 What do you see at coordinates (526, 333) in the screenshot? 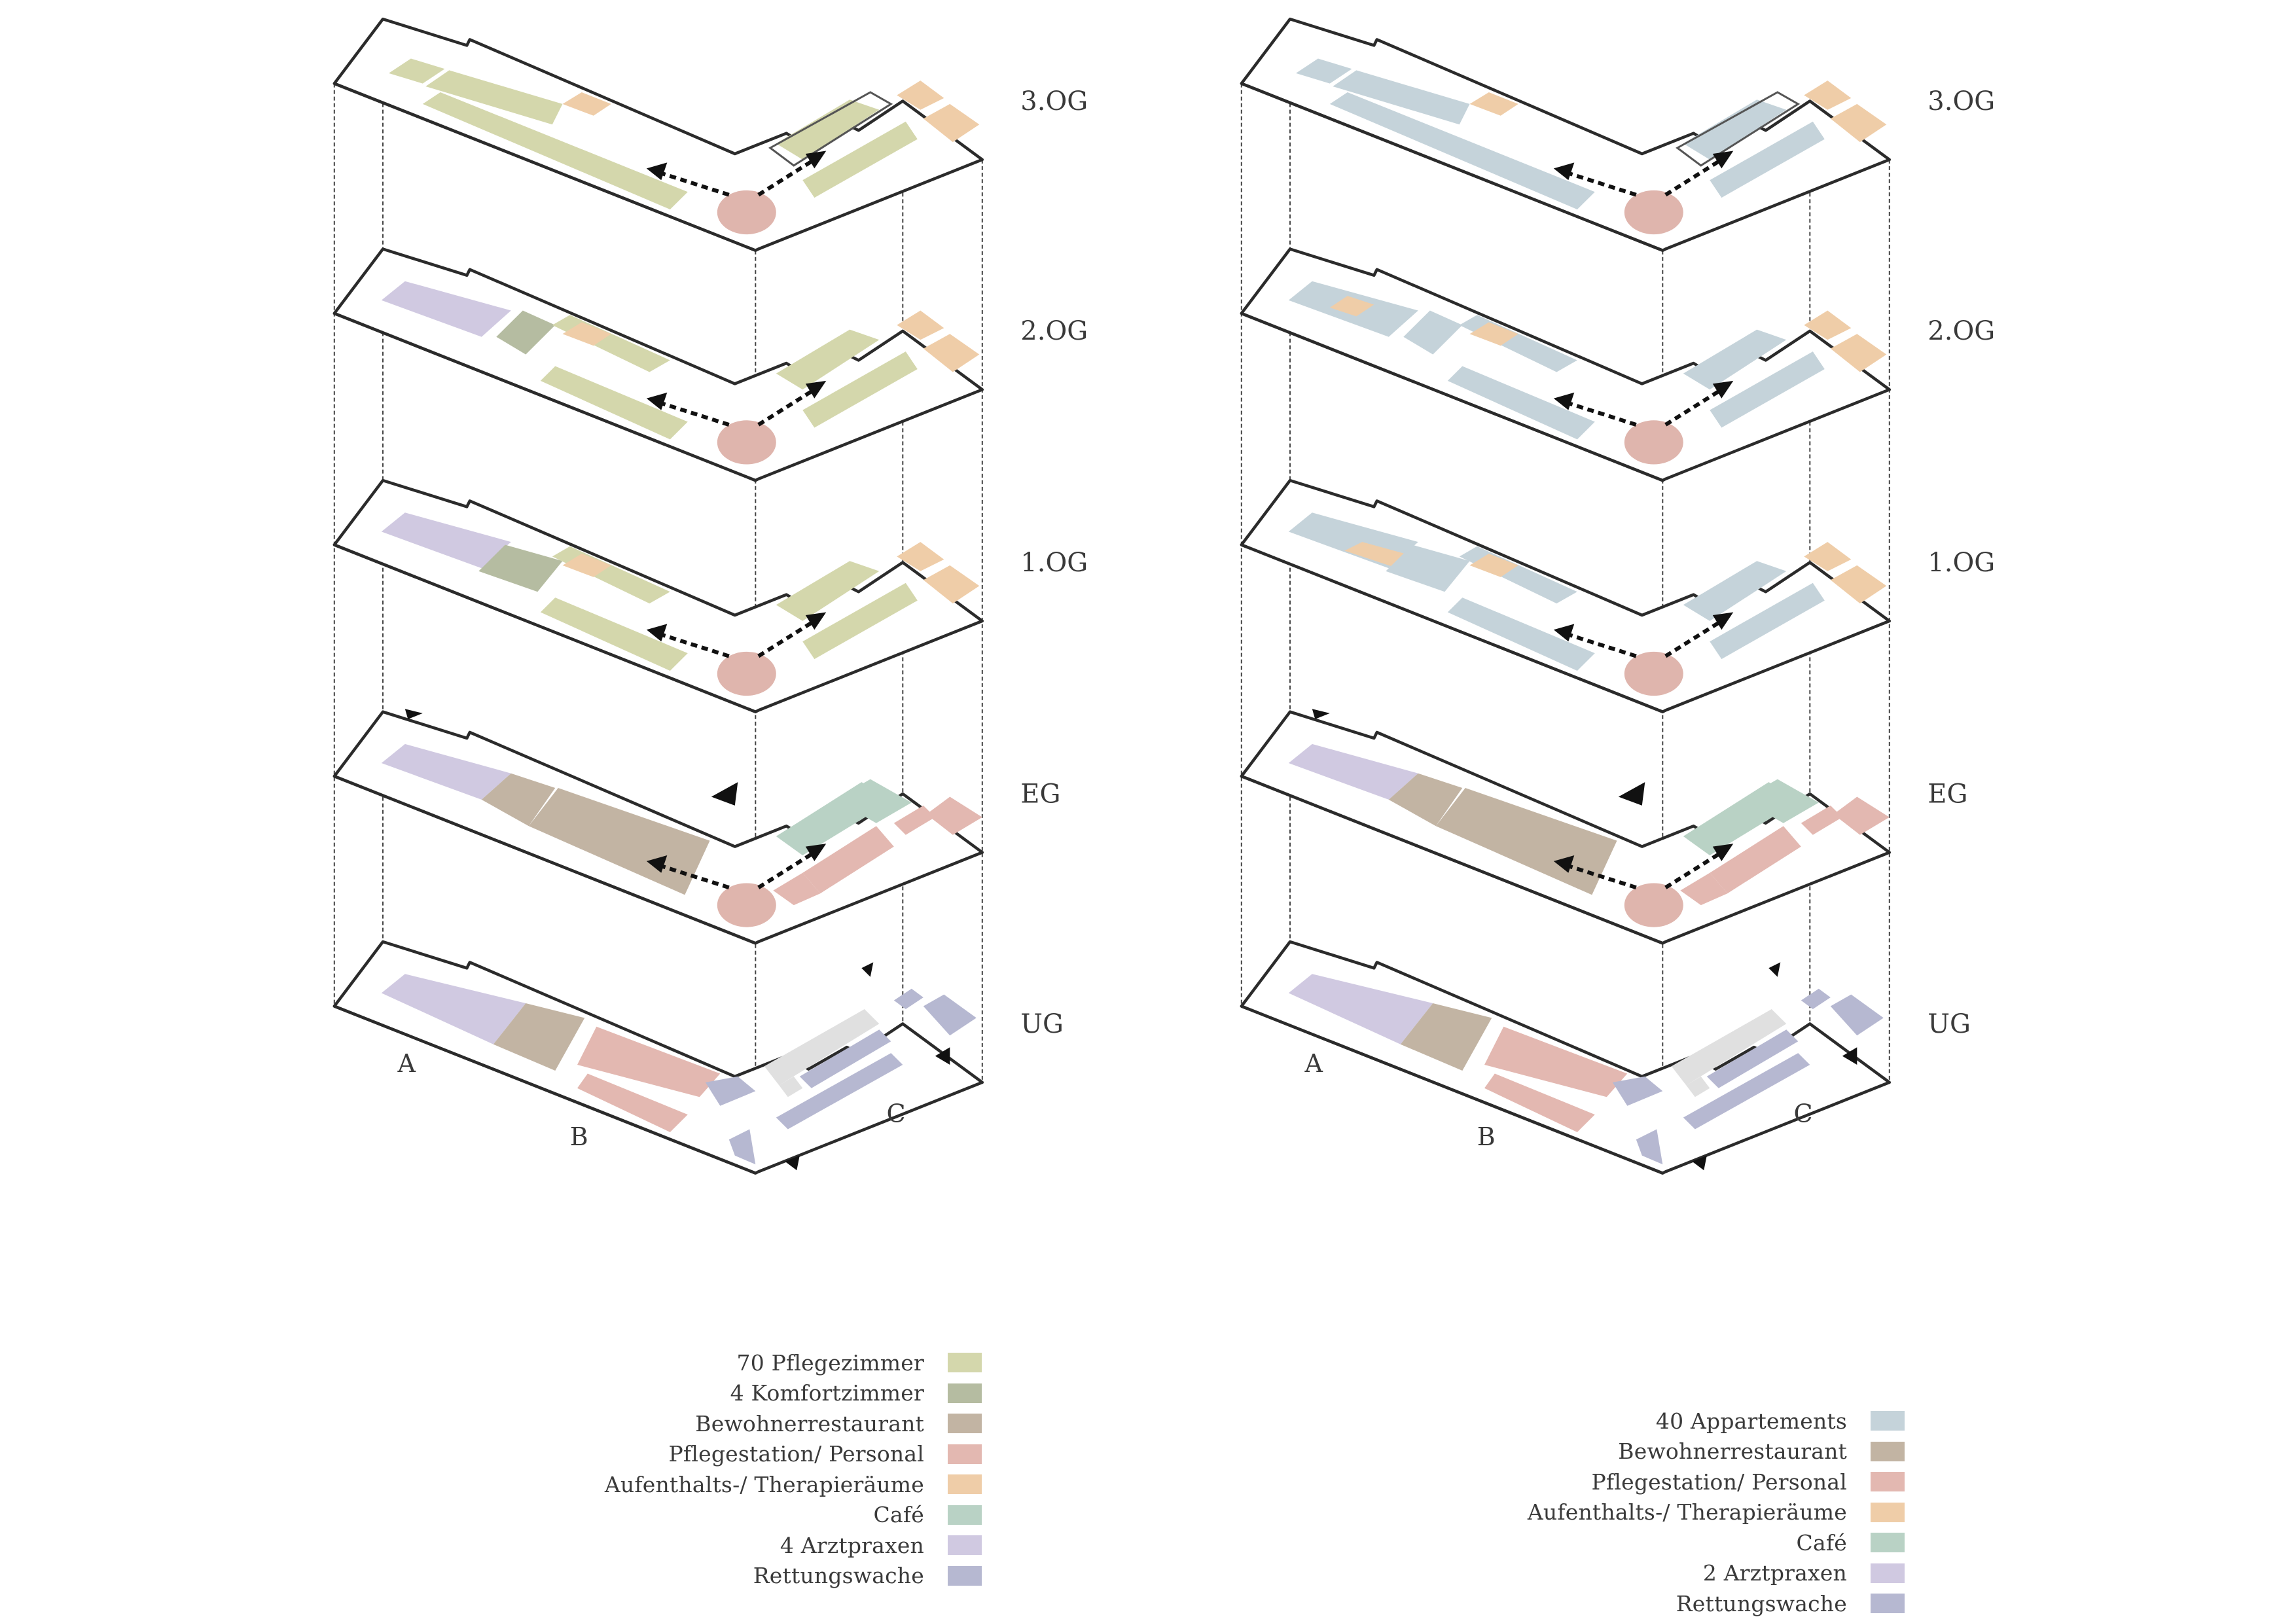
I see `komfortzimmer` at bounding box center [526, 333].